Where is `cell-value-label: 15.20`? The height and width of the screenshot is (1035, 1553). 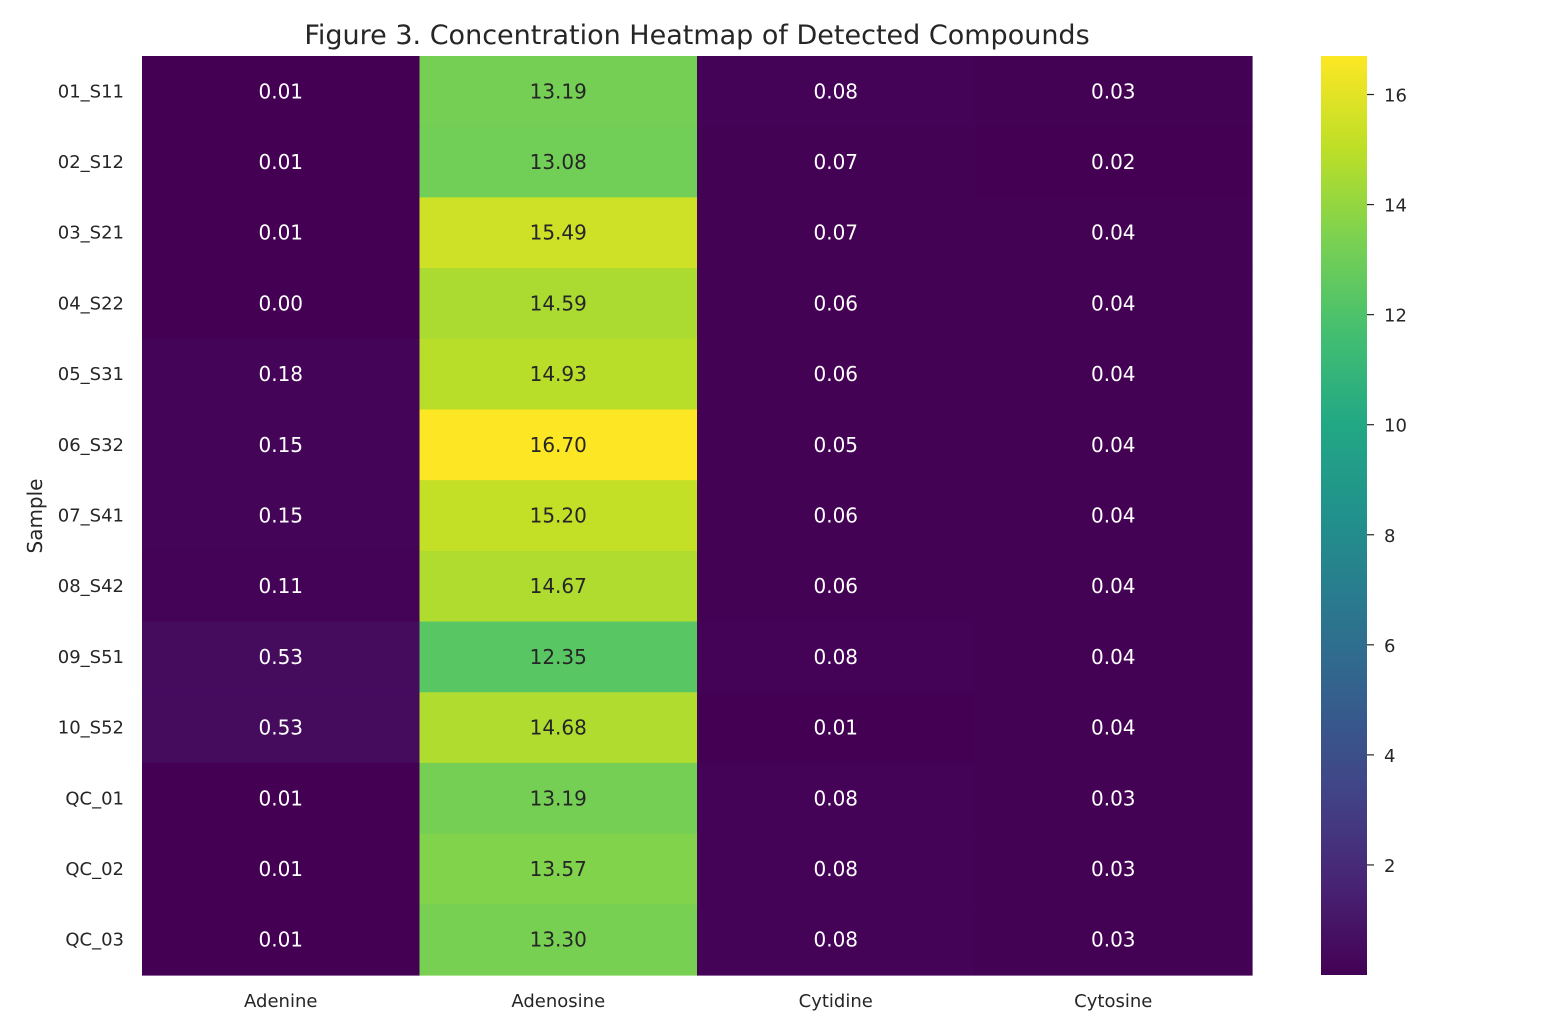 cell-value-label: 15.20 is located at coordinates (558, 516).